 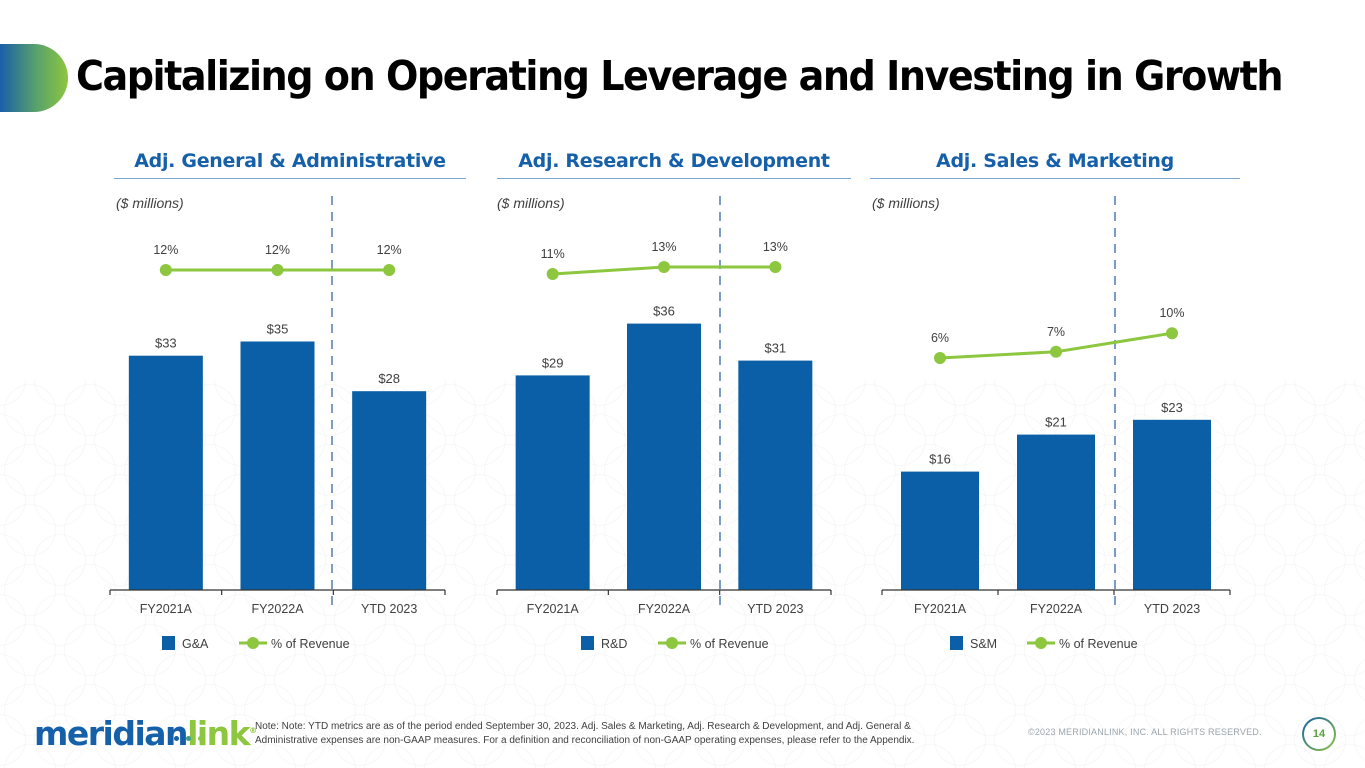 What do you see at coordinates (195, 644) in the screenshot?
I see `legend-bar-label: G&A` at bounding box center [195, 644].